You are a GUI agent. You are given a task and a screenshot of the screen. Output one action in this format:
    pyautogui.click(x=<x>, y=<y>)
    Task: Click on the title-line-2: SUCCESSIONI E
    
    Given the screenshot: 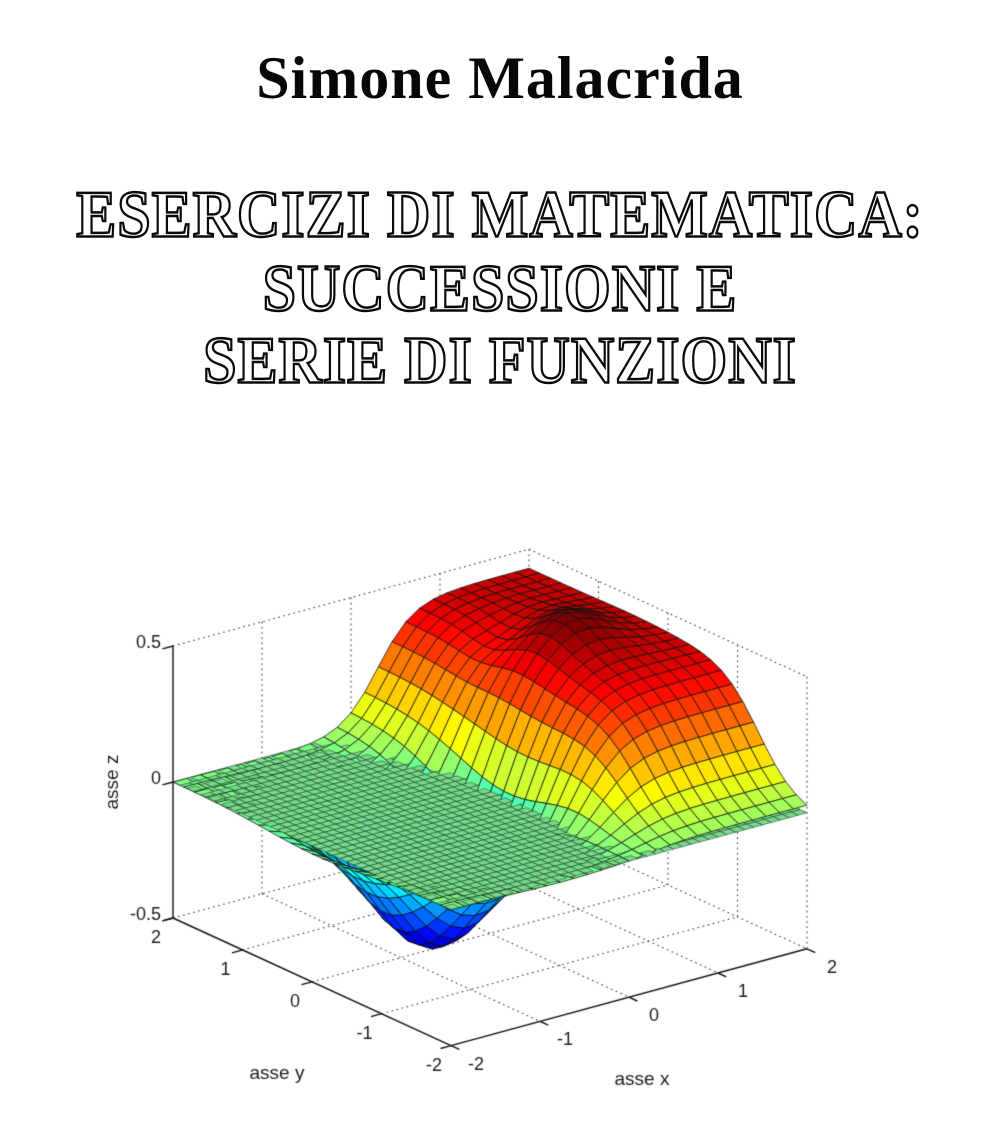 What is the action you would take?
    pyautogui.click(x=499, y=288)
    